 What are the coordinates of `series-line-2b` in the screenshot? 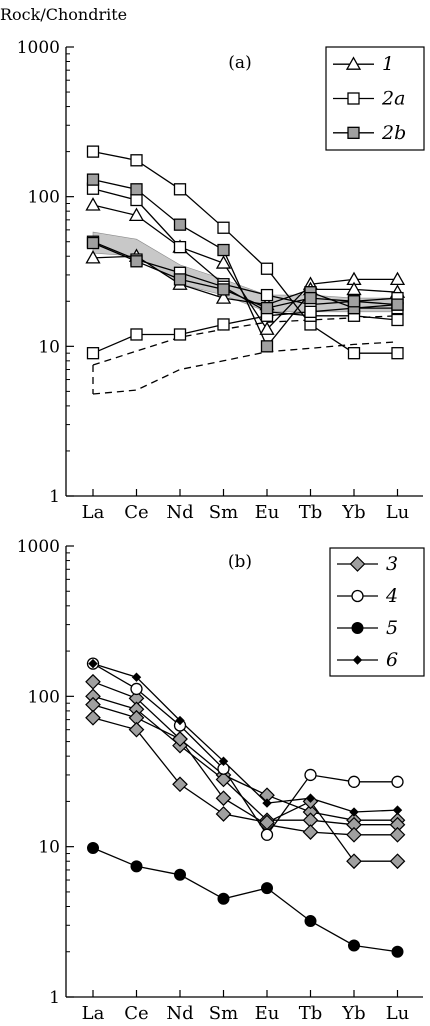 It's located at (245, 275).